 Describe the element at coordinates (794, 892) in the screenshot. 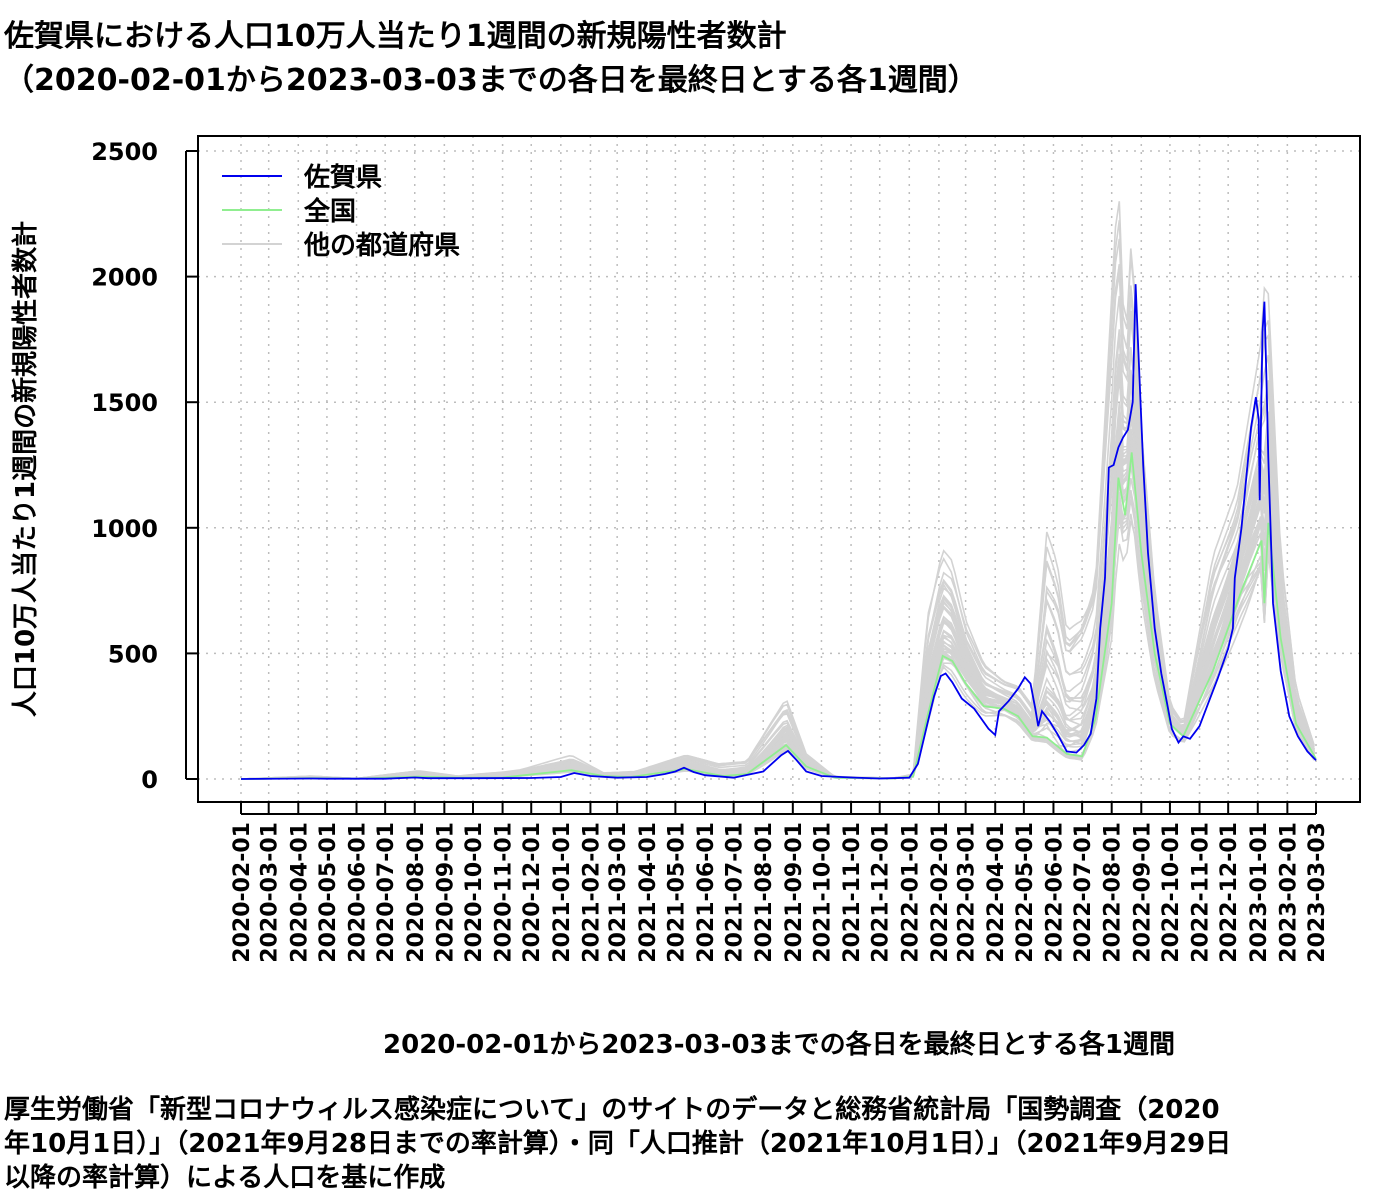

I see `x-tick-label: 2021-09-01` at that location.